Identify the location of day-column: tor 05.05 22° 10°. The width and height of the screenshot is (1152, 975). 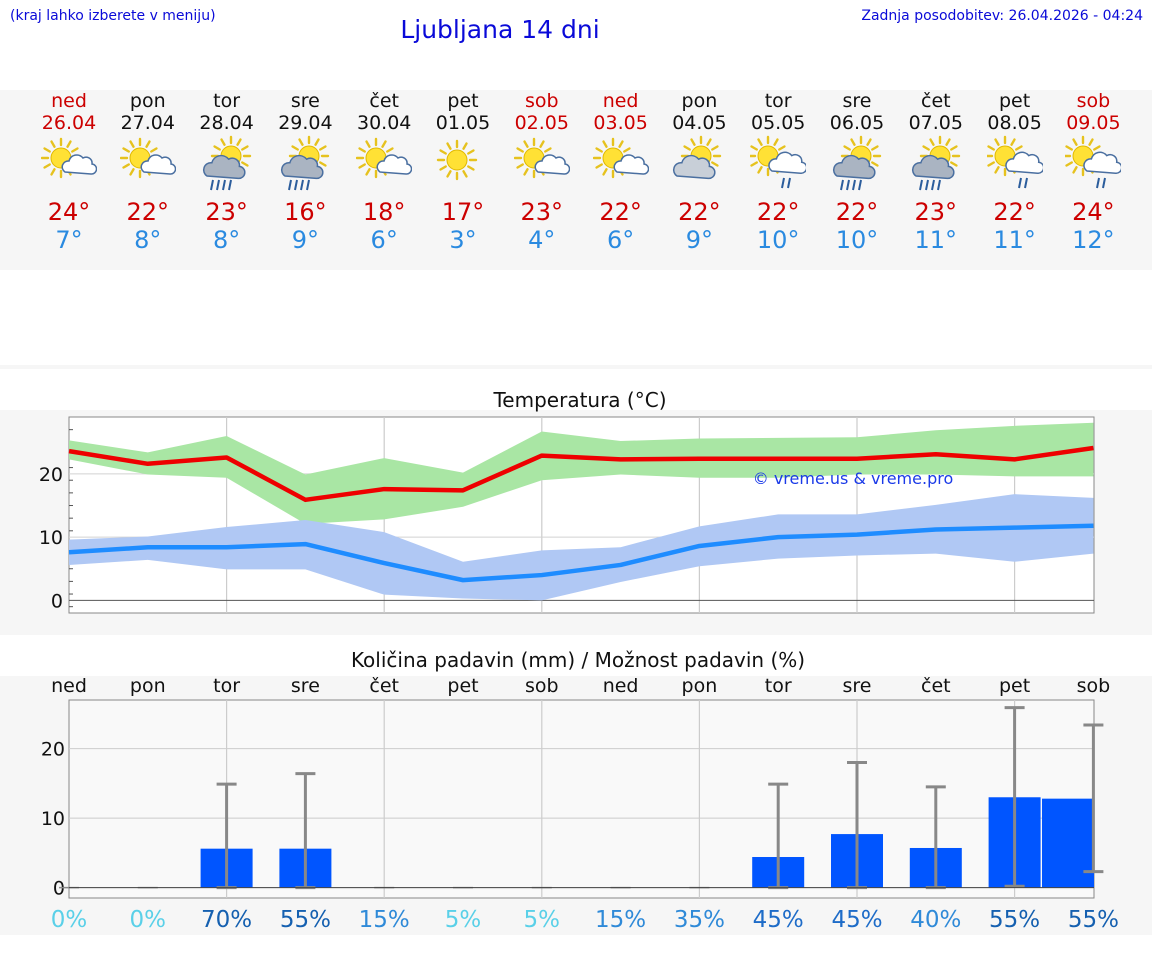
(778, 172).